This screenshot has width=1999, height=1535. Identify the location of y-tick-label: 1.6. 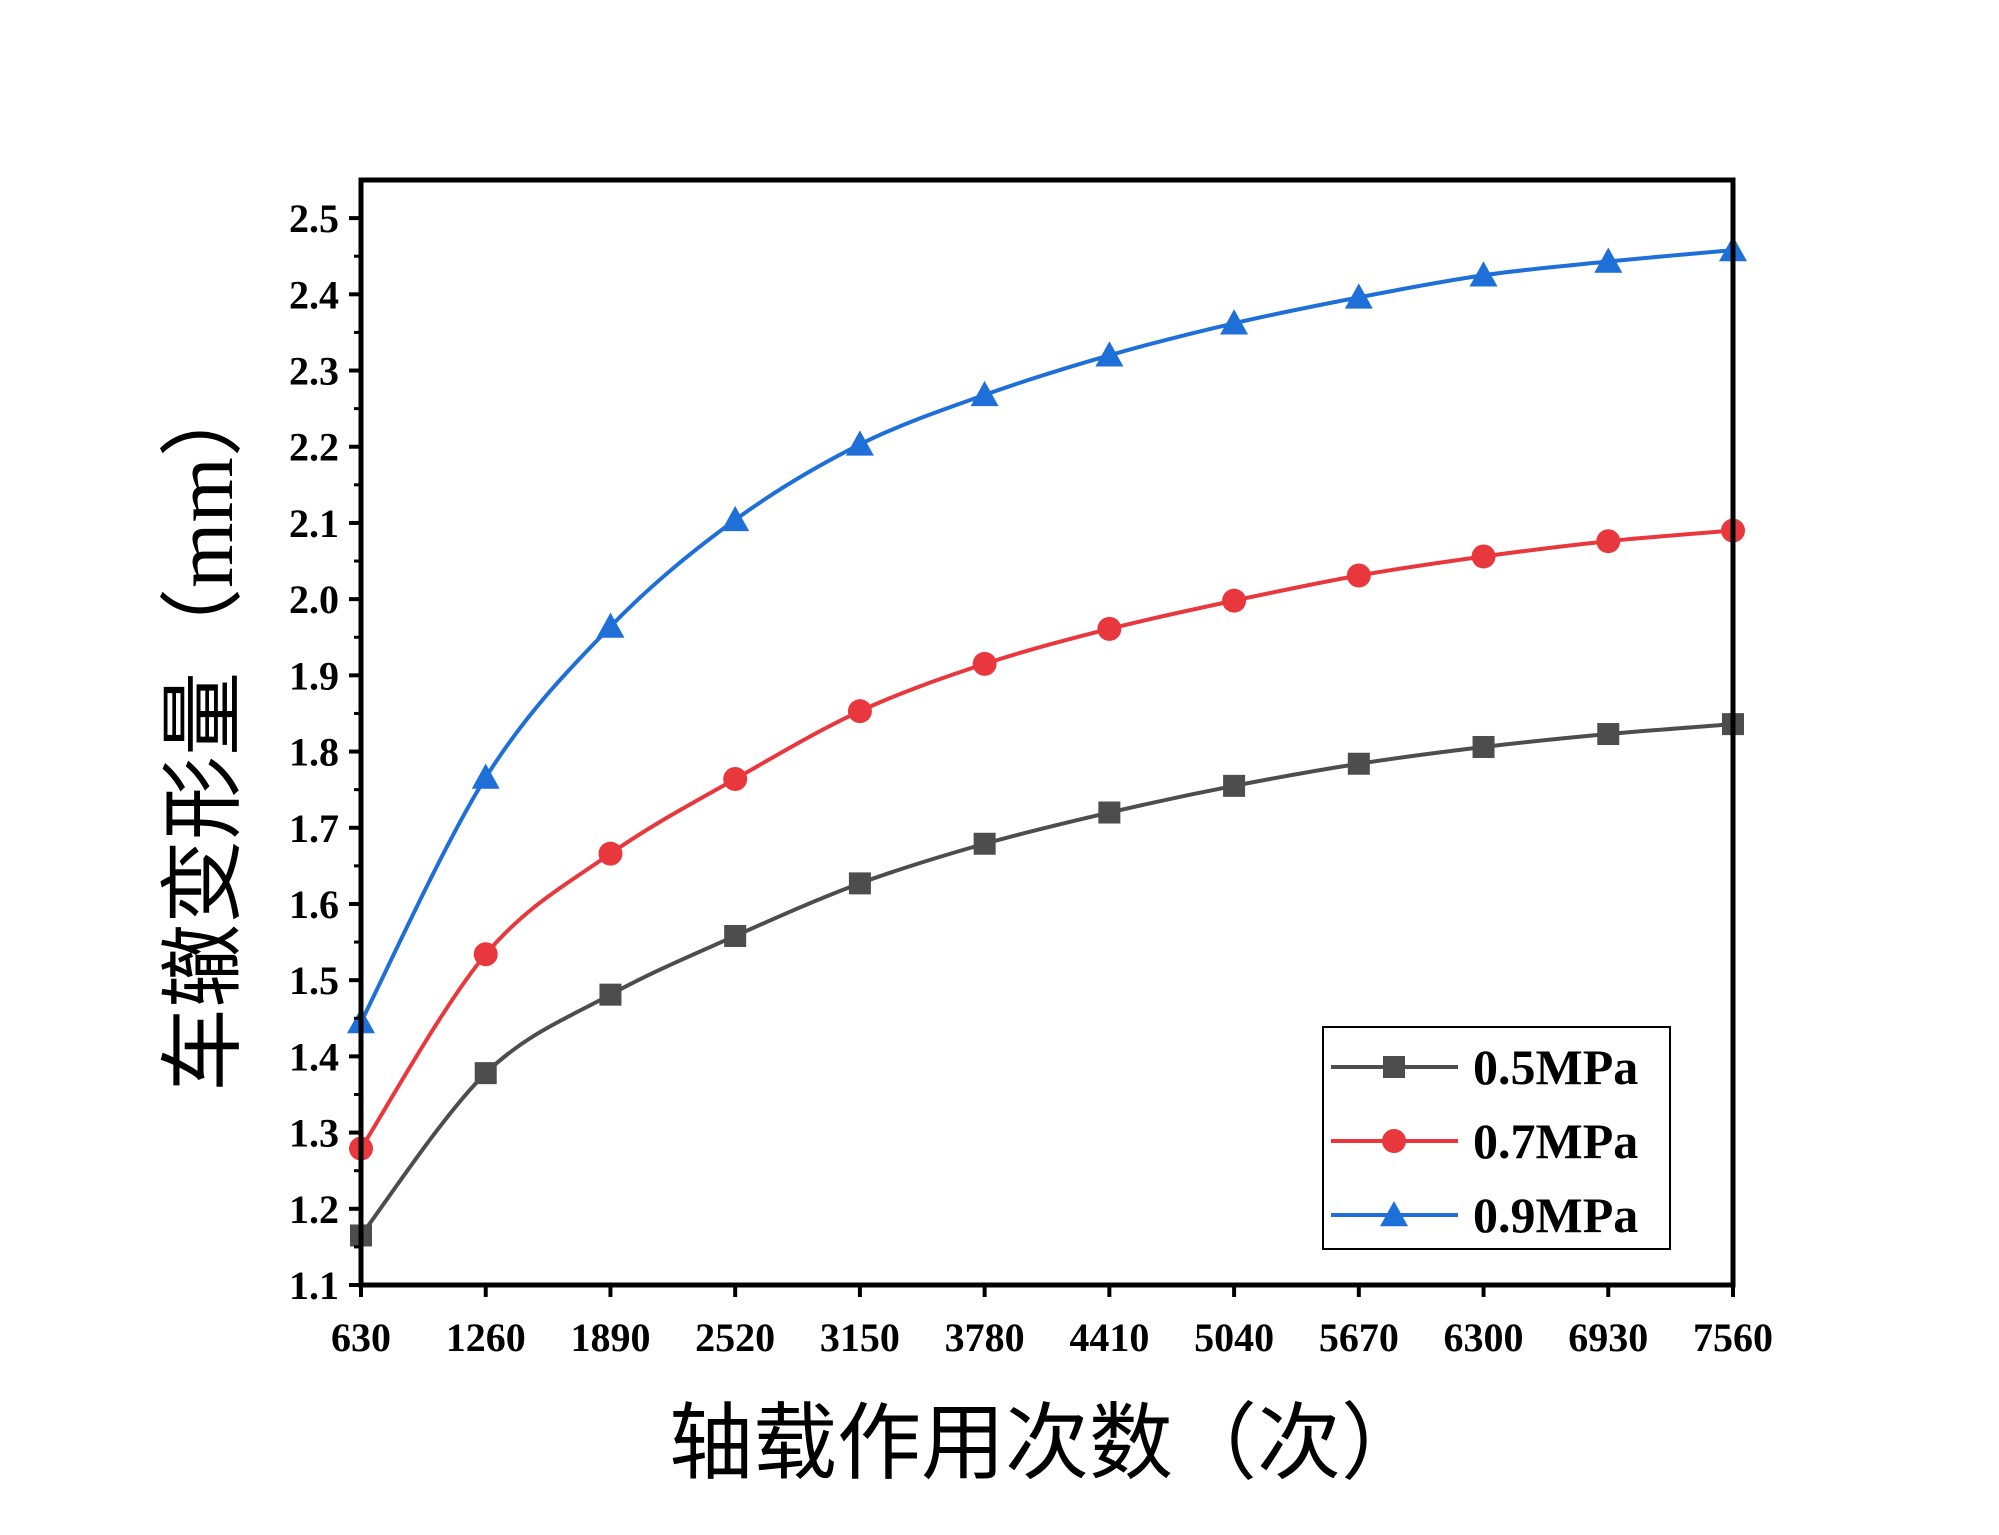
(314, 904).